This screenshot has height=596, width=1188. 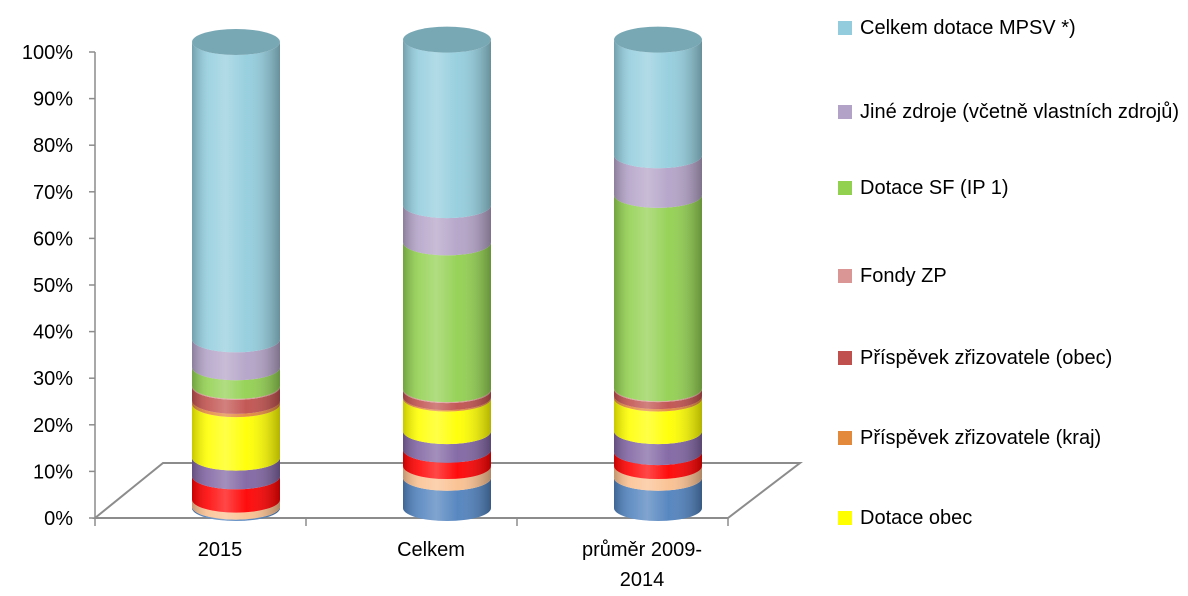 What do you see at coordinates (53, 100) in the screenshot?
I see `y-tick-label: 90%` at bounding box center [53, 100].